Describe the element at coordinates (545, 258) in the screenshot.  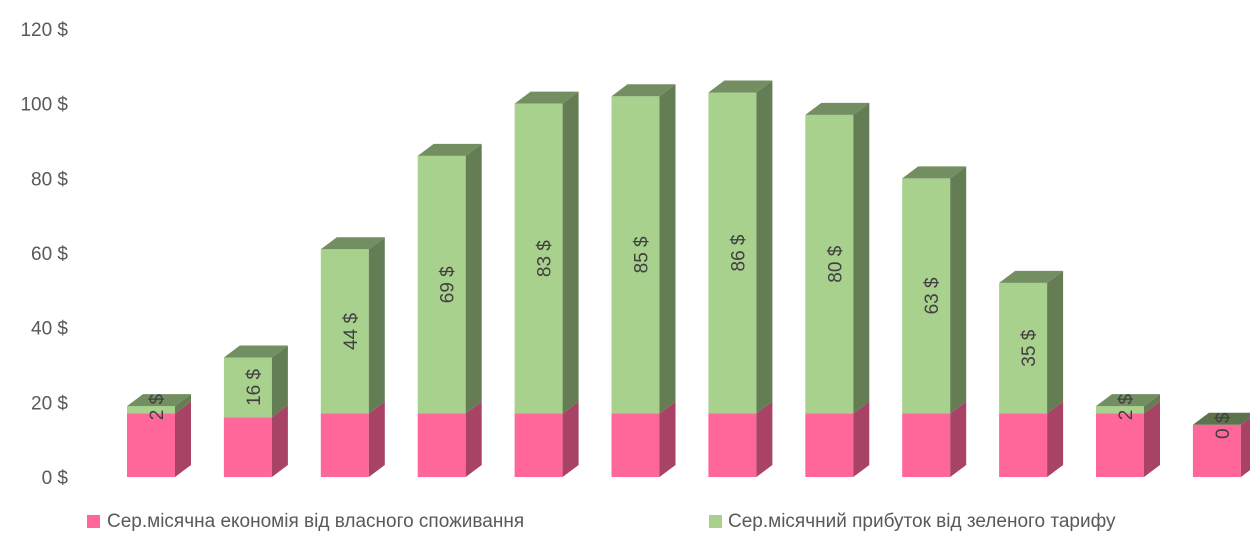
I see `data-label: 83 $` at that location.